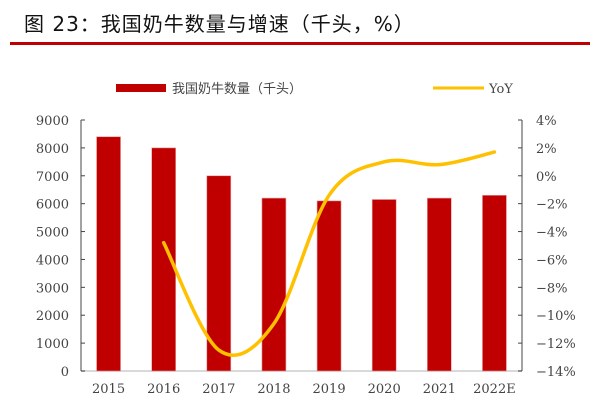 Image resolution: width=600 pixels, height=400 pixels. What do you see at coordinates (556, 316) in the screenshot?
I see `right-axis-tick-label: −10%` at bounding box center [556, 316].